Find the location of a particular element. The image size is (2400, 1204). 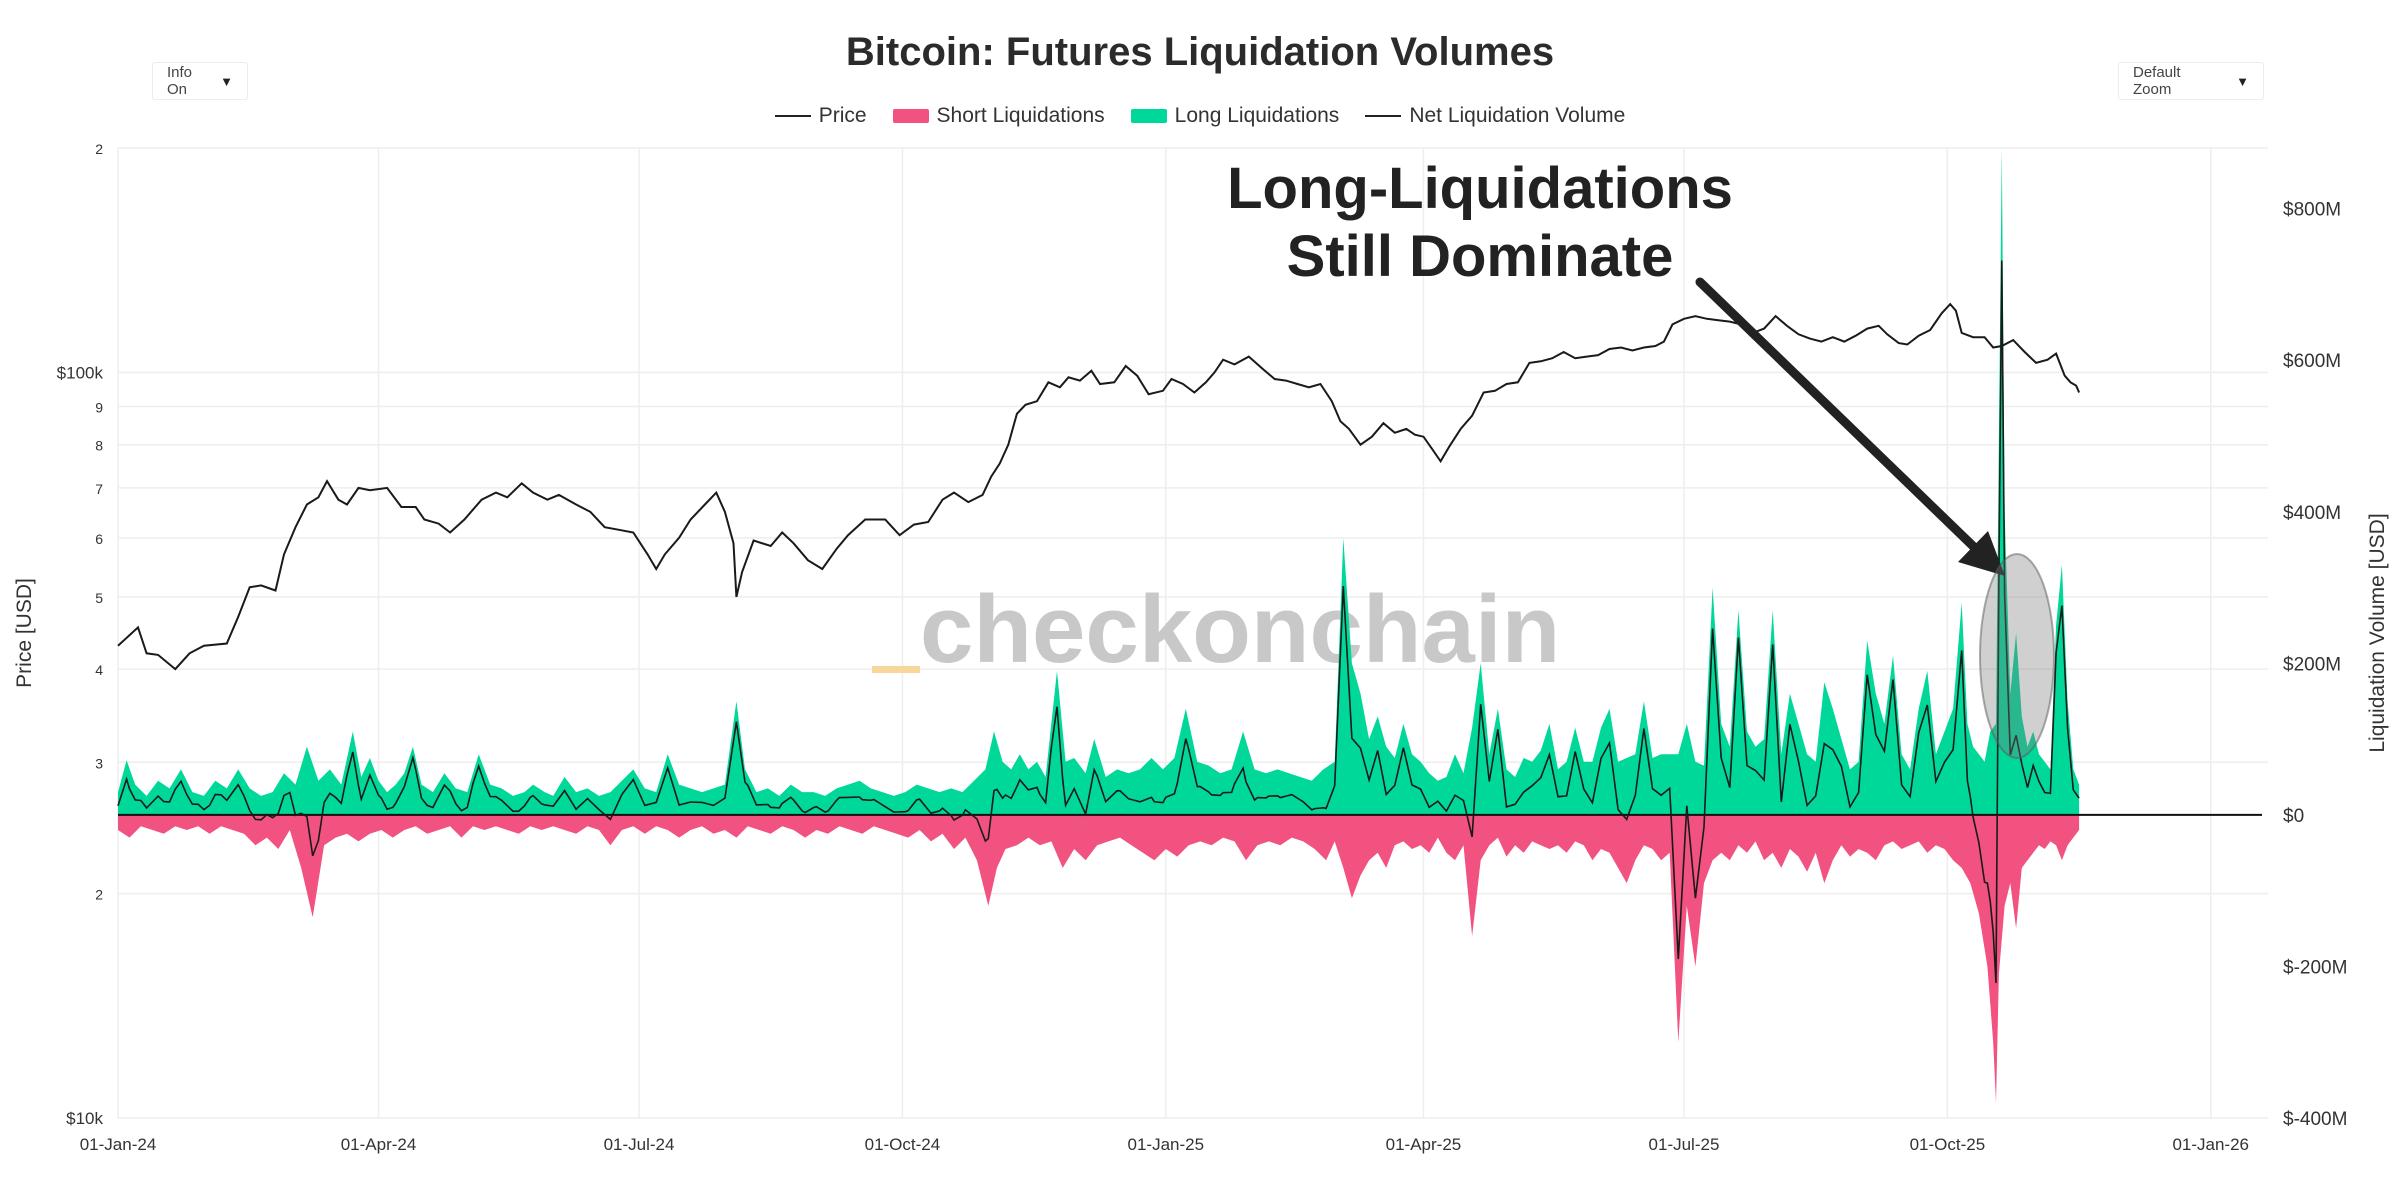

legend-label-net: Net Liquidation Volume is located at coordinates (1517, 115).